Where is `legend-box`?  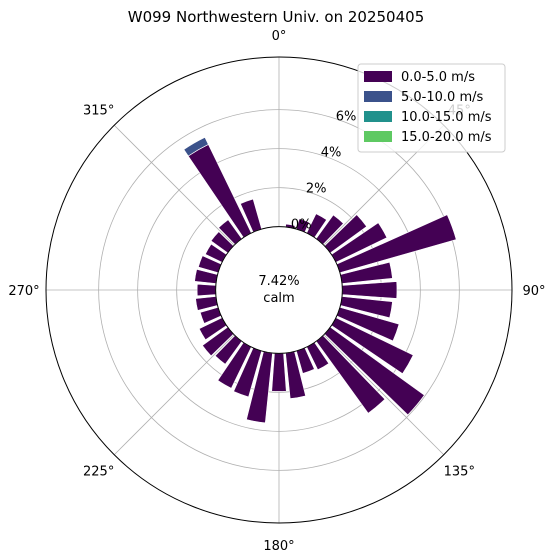 legend-box is located at coordinates (431, 108).